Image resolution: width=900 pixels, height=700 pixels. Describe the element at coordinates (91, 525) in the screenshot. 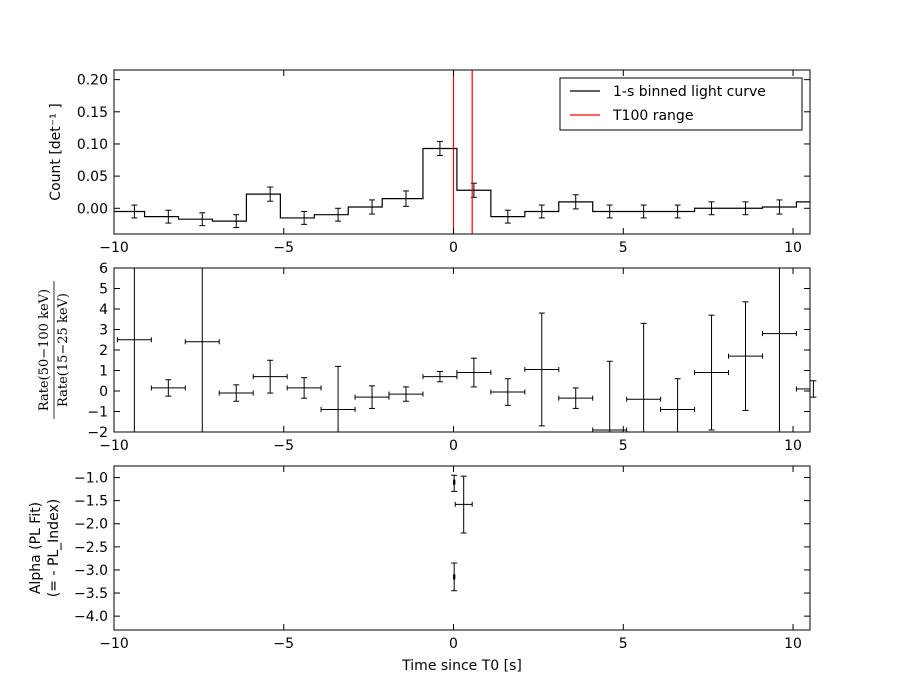

I see `y-tick-label: −2.0` at that location.